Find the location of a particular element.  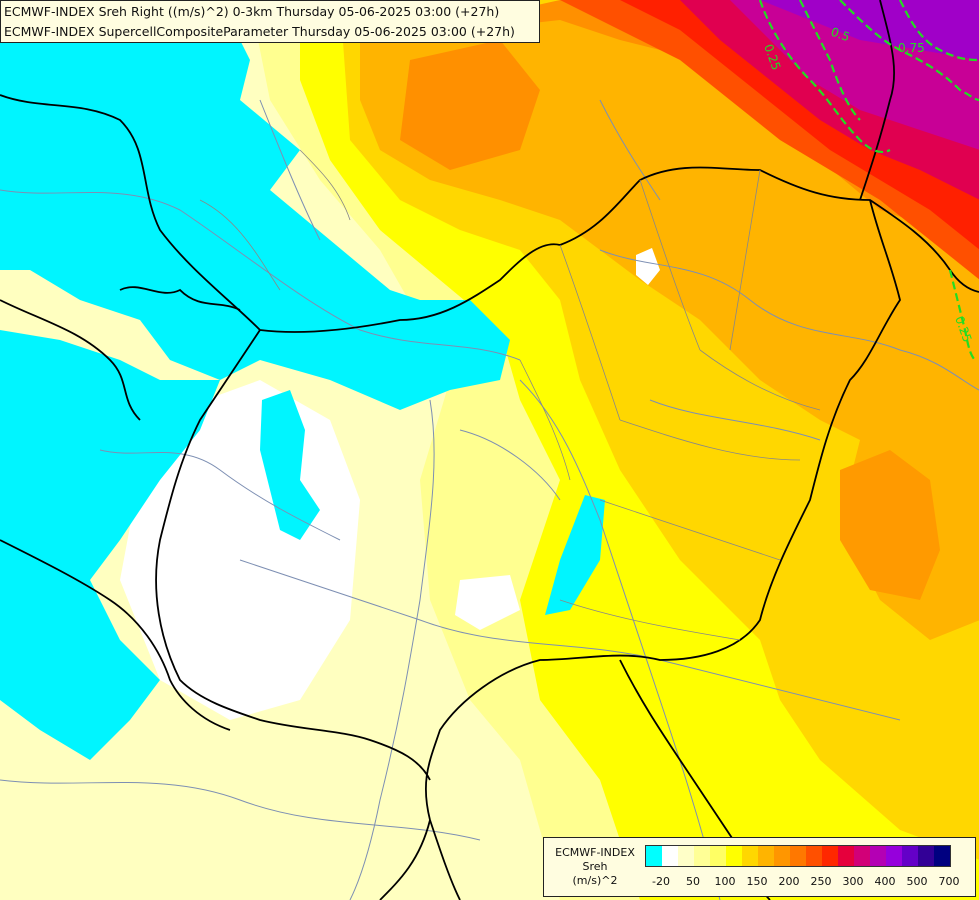

field-white-spot is located at coordinates (648, 266).